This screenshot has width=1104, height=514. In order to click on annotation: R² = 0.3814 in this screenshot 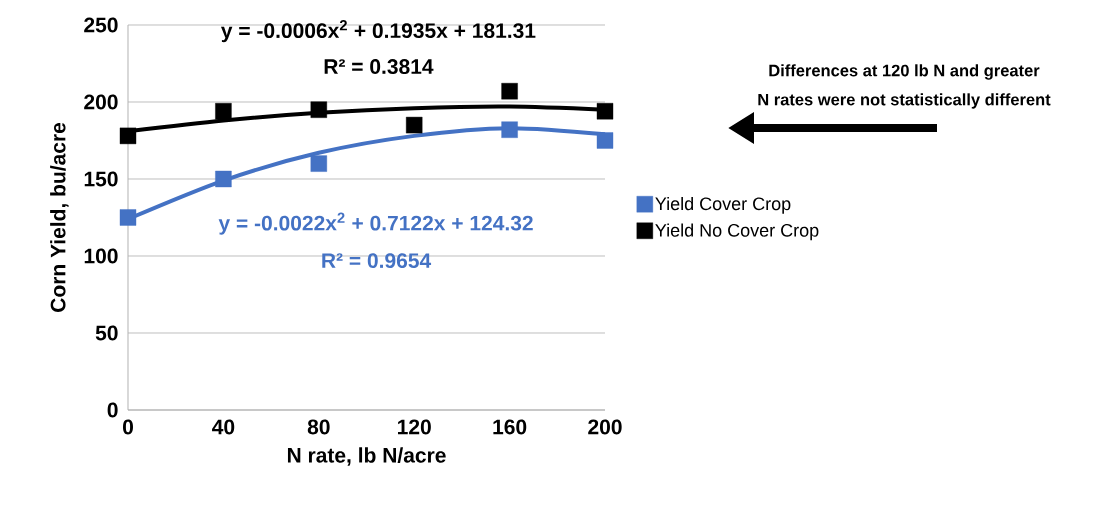, I will do `click(379, 67)`.